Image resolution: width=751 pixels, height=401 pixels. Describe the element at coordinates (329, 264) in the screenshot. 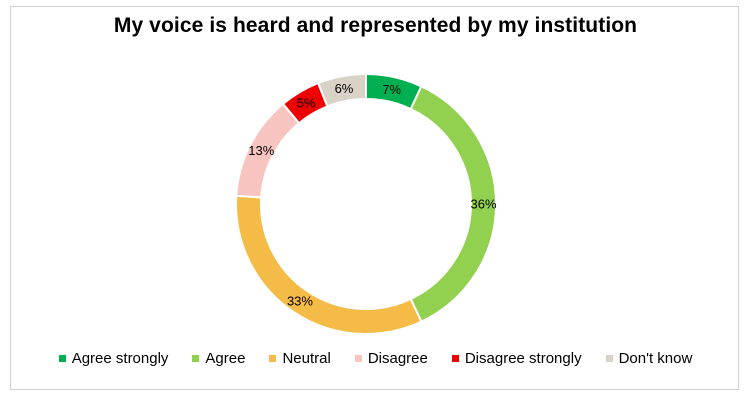

I see `slice-neutral` at that location.